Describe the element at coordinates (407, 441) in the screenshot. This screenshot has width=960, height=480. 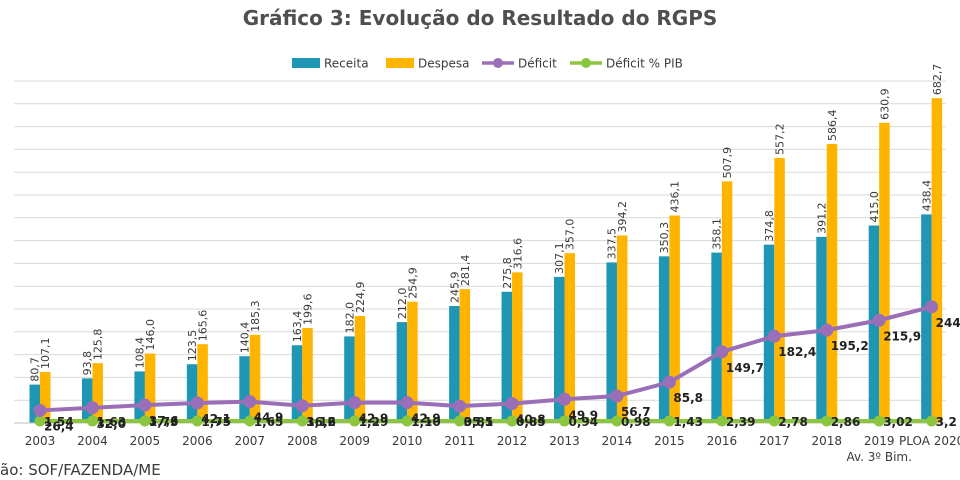
I see `x-tick-label: 2010` at that location.